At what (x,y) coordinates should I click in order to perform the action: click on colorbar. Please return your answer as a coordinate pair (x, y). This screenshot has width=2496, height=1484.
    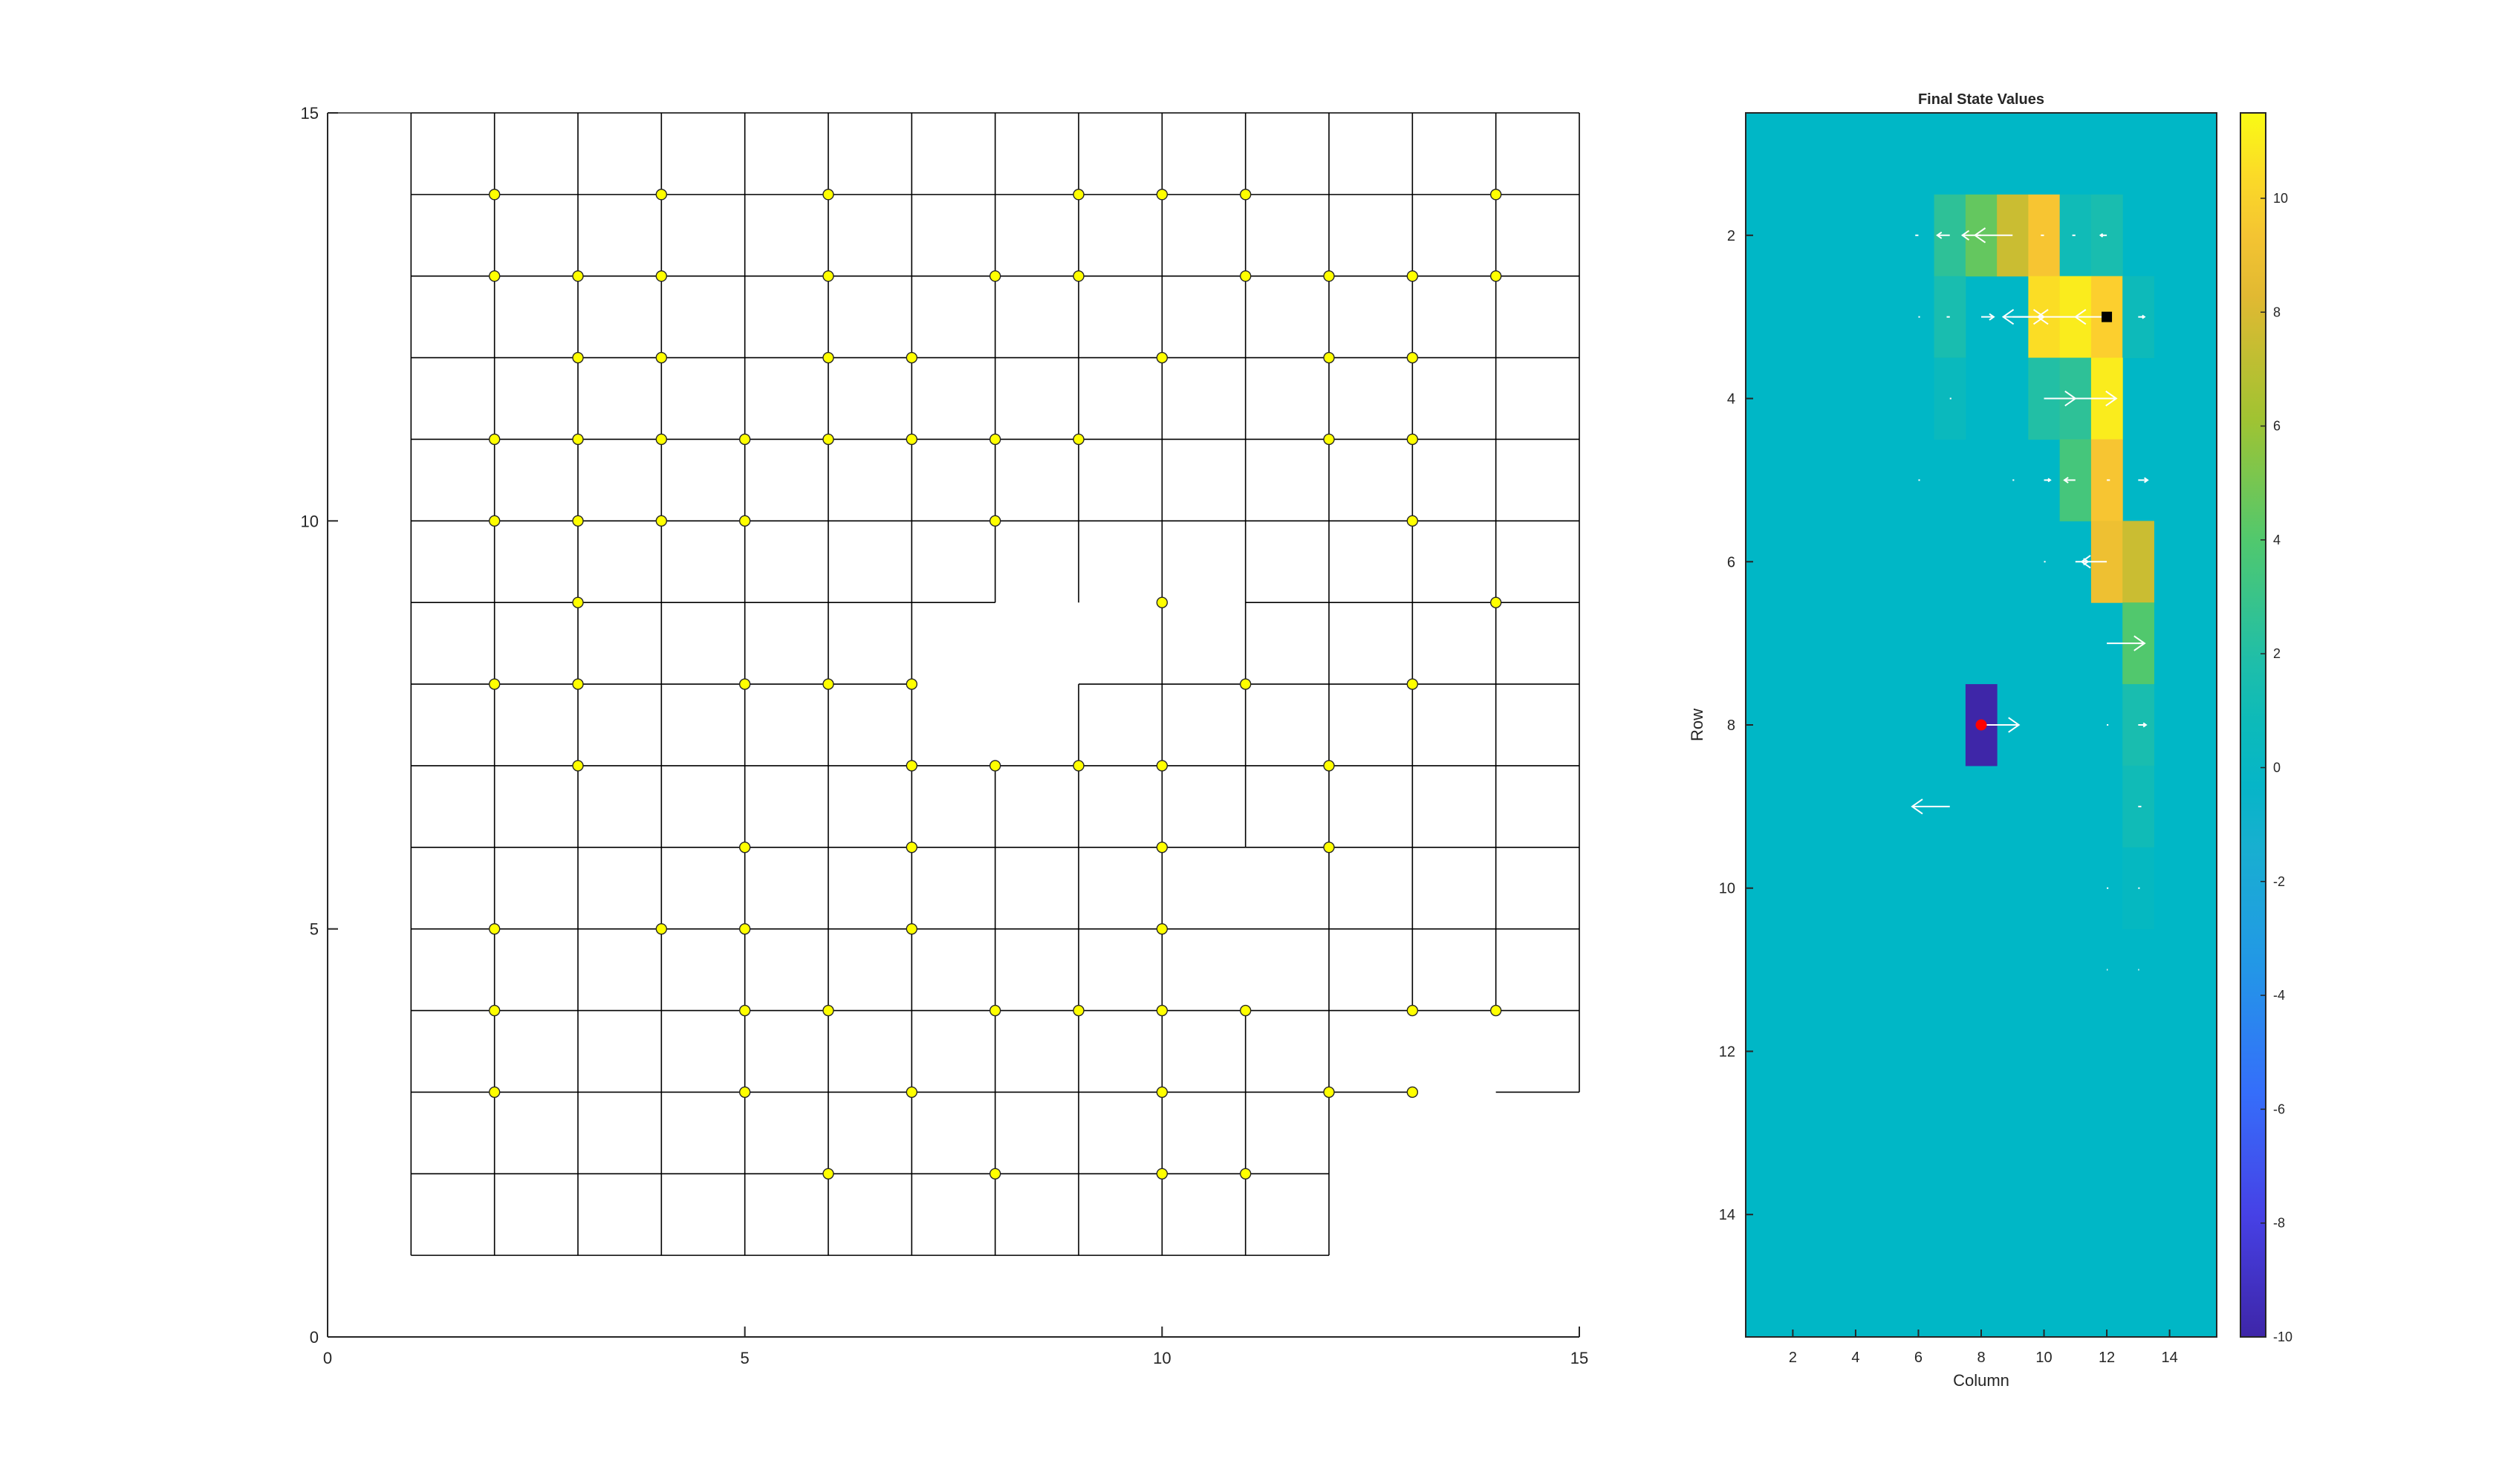
    Looking at the image, I should click on (2253, 725).